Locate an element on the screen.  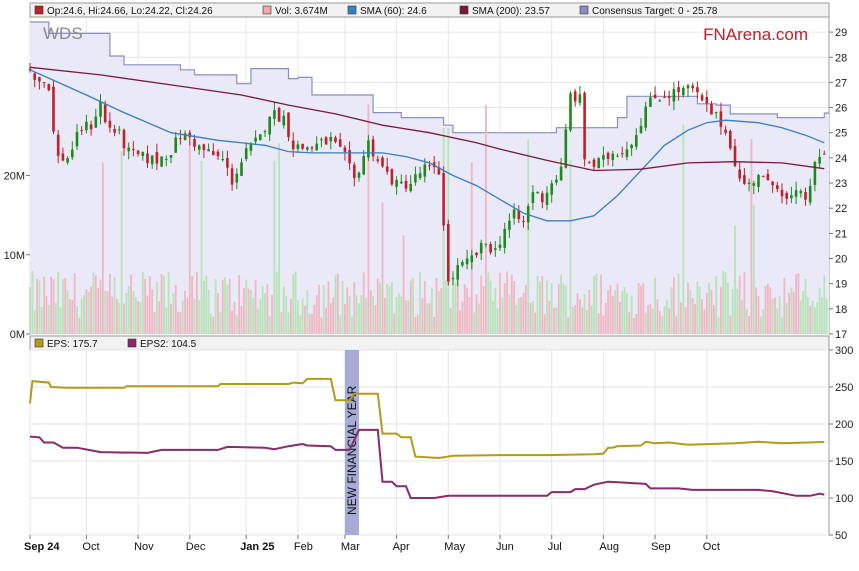
legend-swatch is located at coordinates (464, 10).